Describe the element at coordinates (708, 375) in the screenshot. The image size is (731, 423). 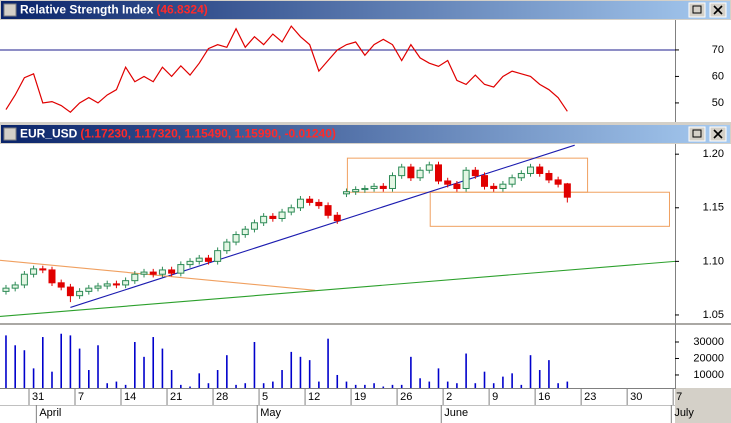
I see `y-tick-label: 10000` at that location.